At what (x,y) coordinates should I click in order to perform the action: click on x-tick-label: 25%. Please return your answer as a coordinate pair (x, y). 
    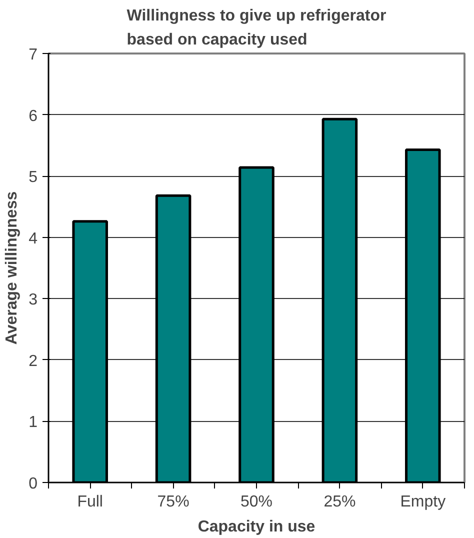
    Looking at the image, I should click on (340, 502).